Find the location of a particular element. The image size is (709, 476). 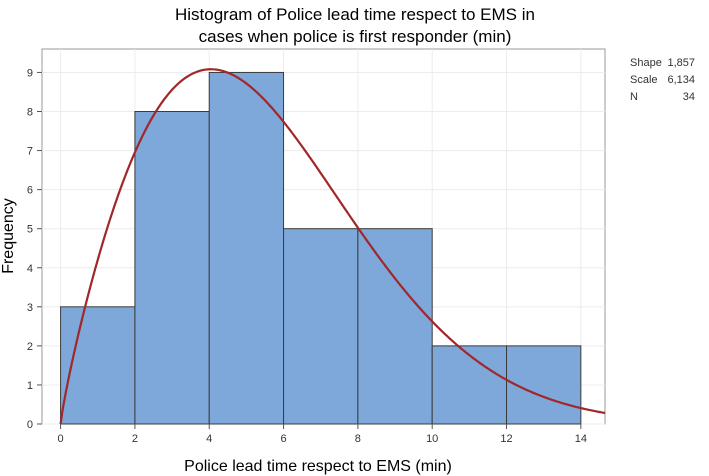

x-tick-label: 6 is located at coordinates (283, 439).